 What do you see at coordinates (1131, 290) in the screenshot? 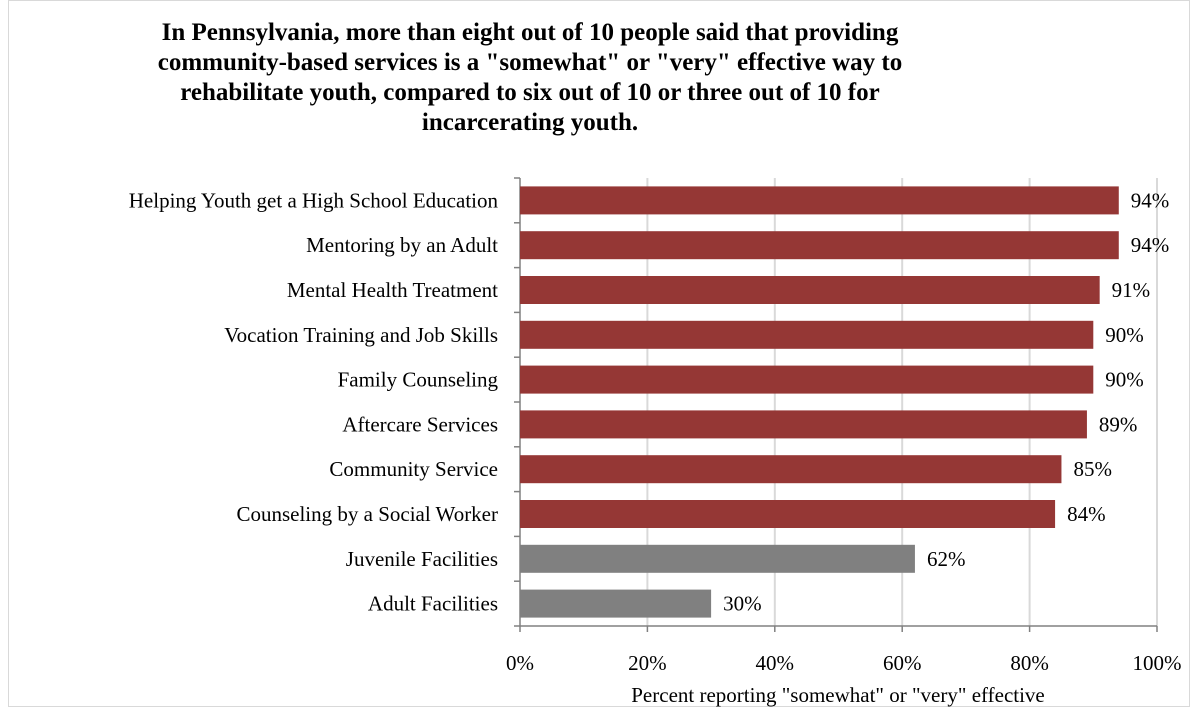
I see `data-label: 91%` at bounding box center [1131, 290].